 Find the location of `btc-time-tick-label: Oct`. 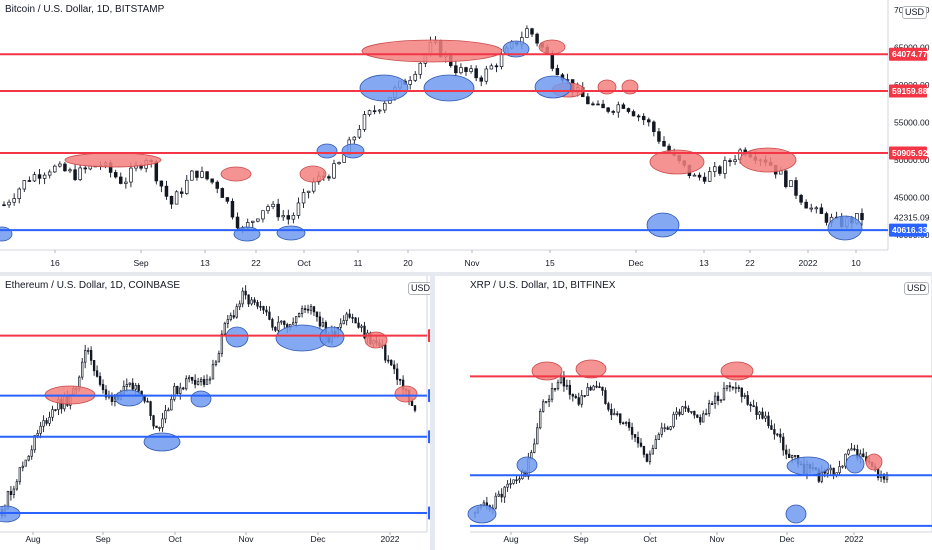

btc-time-tick-label: Oct is located at coordinates (304, 263).